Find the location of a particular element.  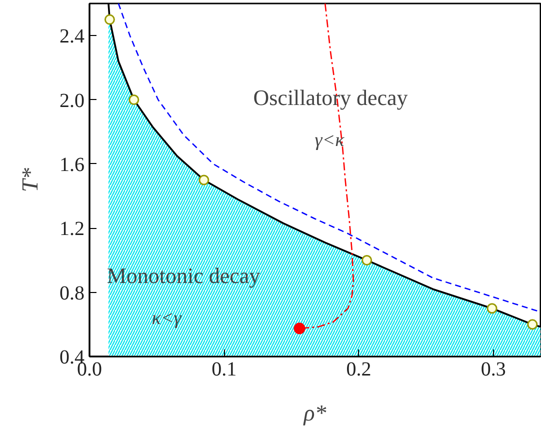

y-tick-label: 1.6 is located at coordinates (72, 165).